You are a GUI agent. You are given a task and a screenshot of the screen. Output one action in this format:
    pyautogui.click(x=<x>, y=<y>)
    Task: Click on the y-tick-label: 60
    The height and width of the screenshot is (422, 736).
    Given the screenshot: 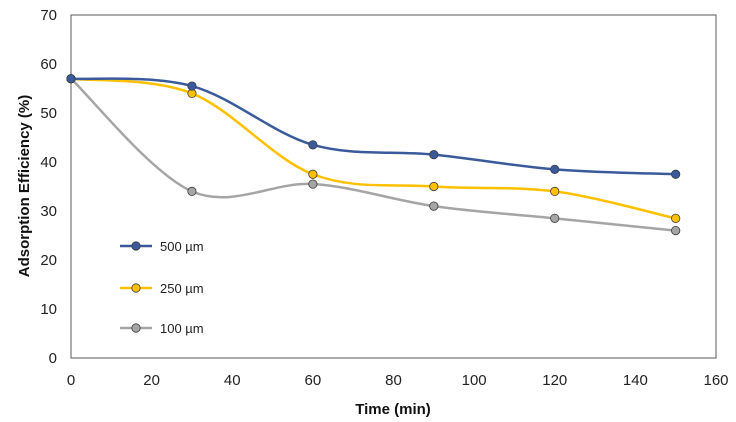 What is the action you would take?
    pyautogui.click(x=48, y=64)
    